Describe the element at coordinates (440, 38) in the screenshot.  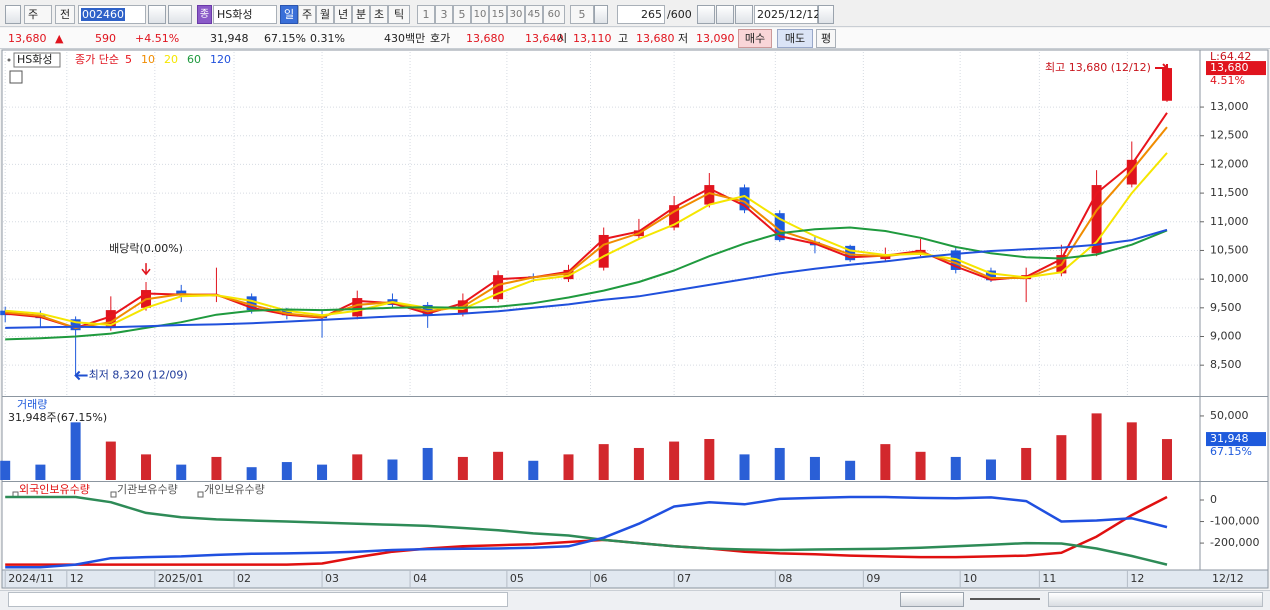
I see `quote-label: 호가` at that location.